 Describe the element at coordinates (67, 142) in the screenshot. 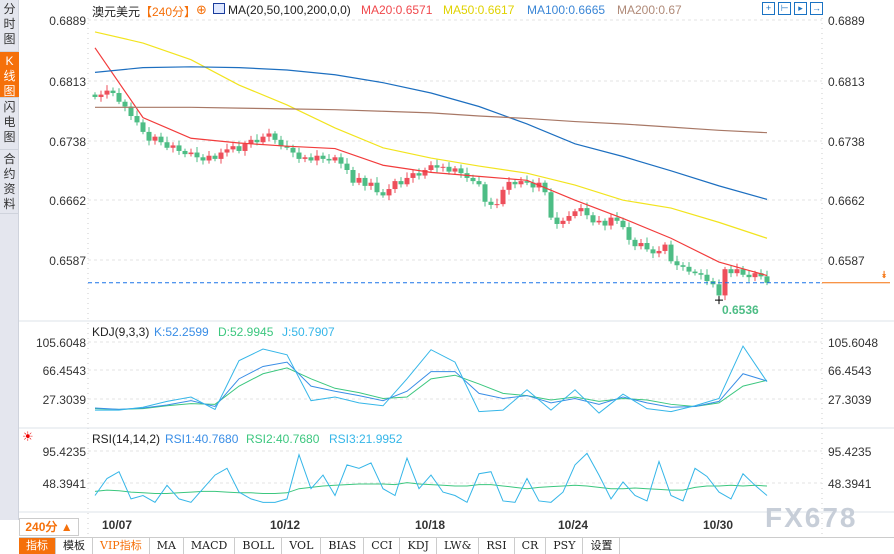

I see `y-tick-left: 0.6738` at that location.